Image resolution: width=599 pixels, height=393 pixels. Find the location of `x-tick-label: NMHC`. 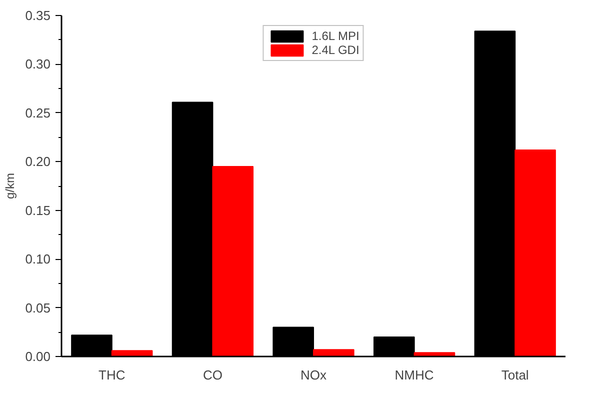

x-tick-label: NMHC is located at coordinates (414, 375).